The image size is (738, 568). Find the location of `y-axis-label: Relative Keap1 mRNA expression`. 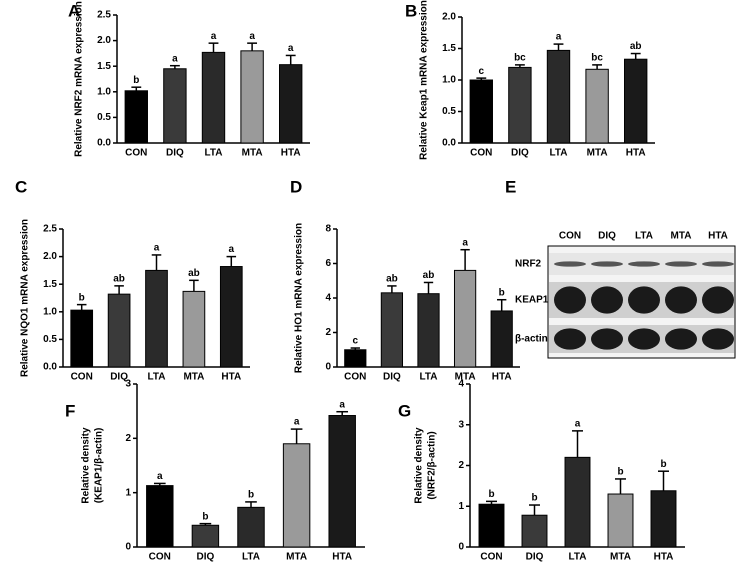

y-axis-label: Relative Keap1 mRNA expression is located at coordinates (424, 80).